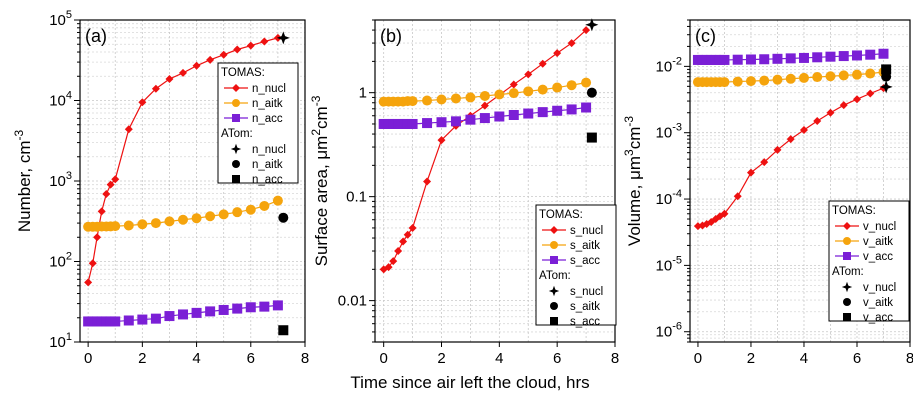  I want to click on series-tomas-s_aitk, so click(485, 92).